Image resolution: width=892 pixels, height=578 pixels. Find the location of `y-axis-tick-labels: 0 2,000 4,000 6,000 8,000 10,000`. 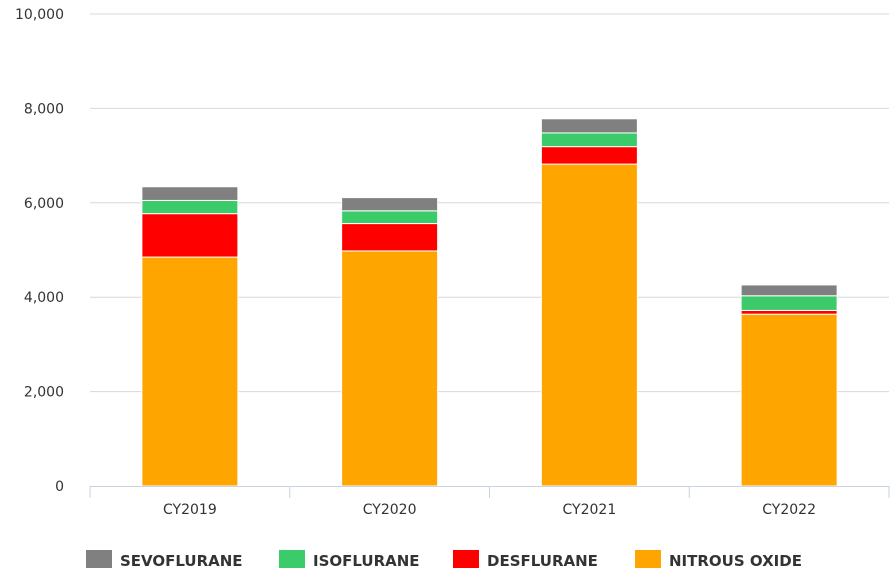

y-axis-tick-labels: 0 2,000 4,000 6,000 8,000 10,000 is located at coordinates (39, 251).